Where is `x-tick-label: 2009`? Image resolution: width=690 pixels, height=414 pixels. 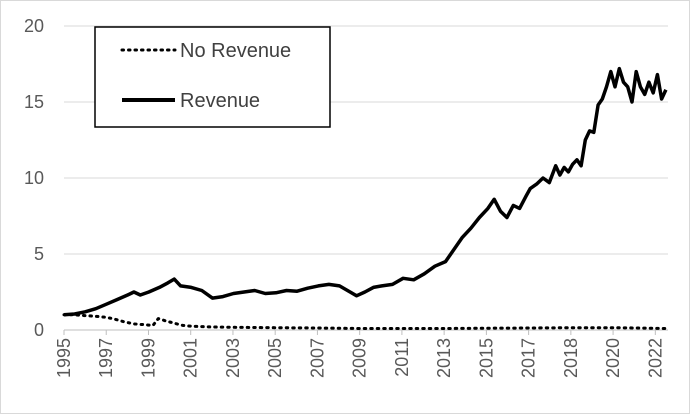 x-tick-label: 2009 is located at coordinates (360, 358).